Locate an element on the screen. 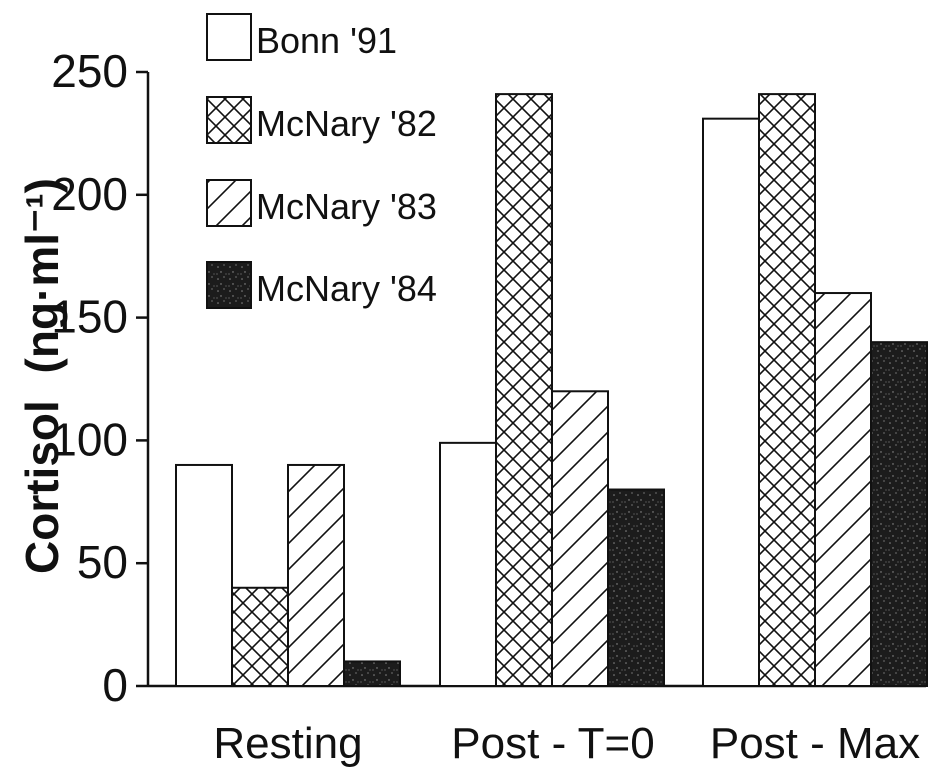 The width and height of the screenshot is (936, 771). legend-label: McNary '82 is located at coordinates (346, 123).